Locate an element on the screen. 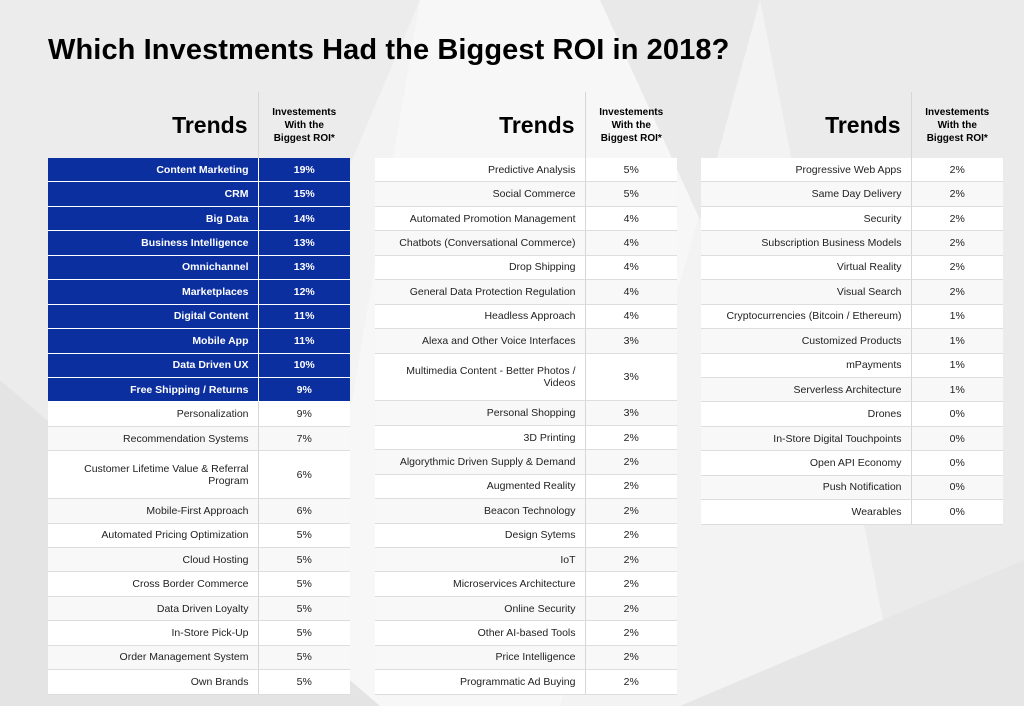  table-row: Virtual Reality 2% is located at coordinates (852, 268).